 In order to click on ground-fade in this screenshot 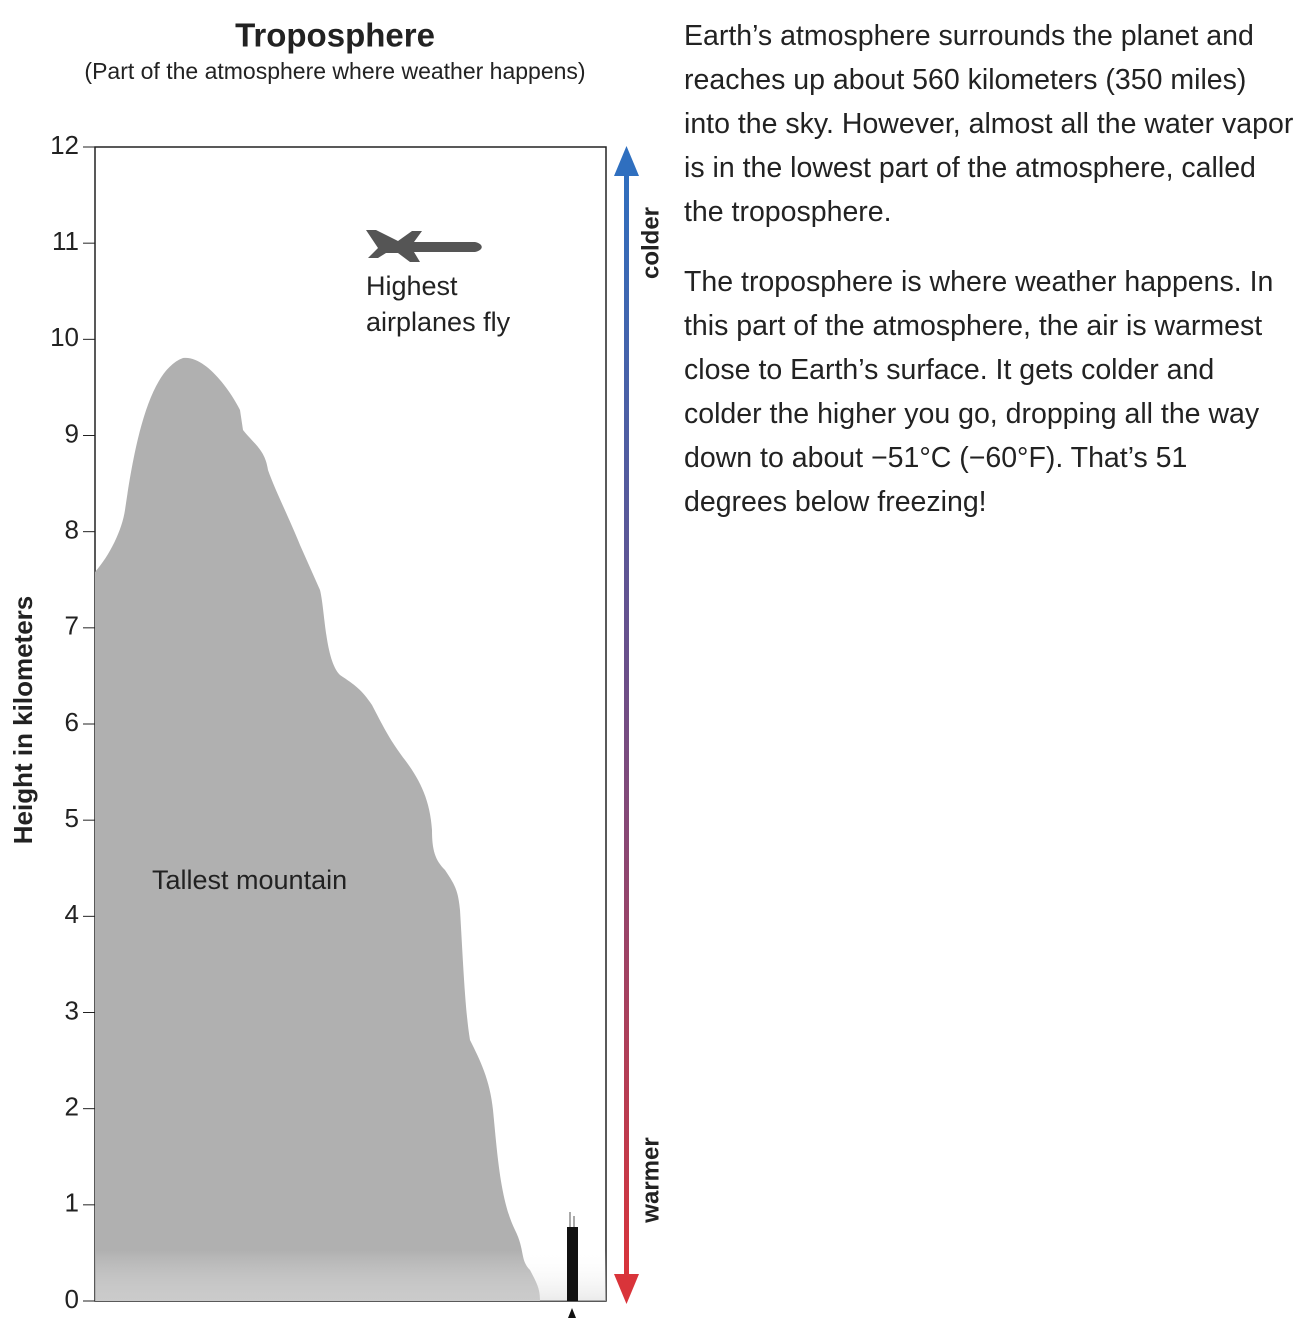, I will do `click(351, 1275)`.